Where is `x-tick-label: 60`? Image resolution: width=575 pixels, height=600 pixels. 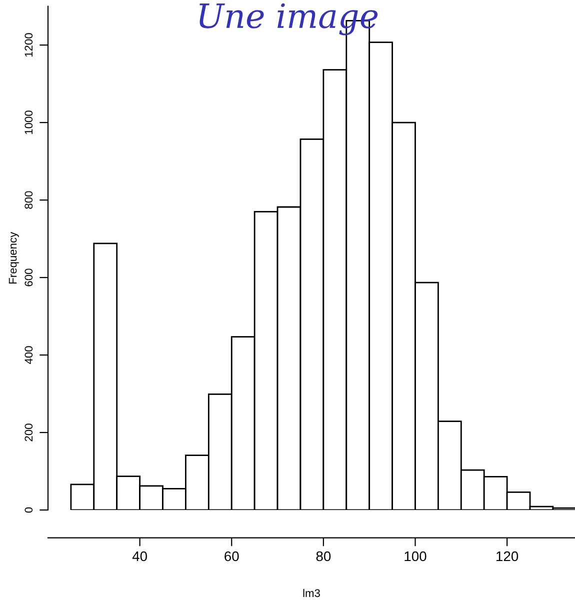 x-tick-label: 60 is located at coordinates (231, 556).